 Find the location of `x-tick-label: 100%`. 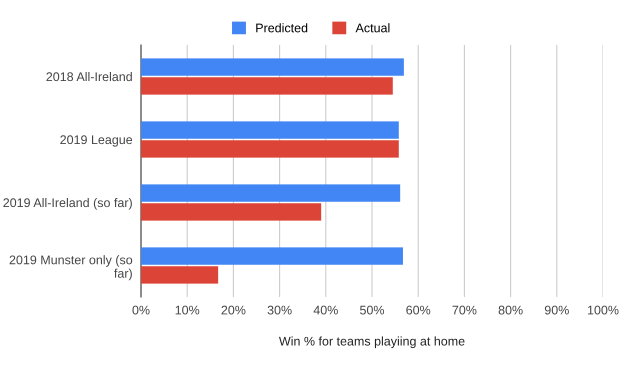

x-tick-label: 100% is located at coordinates (603, 310).